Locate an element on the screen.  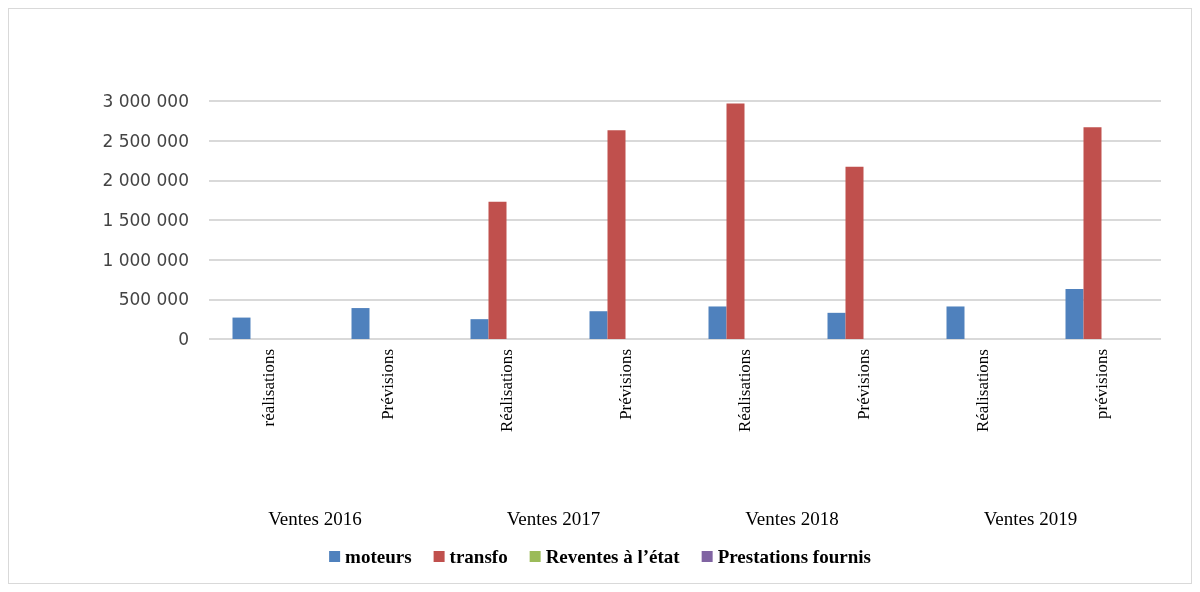
legend-label: transfo is located at coordinates (478, 556).